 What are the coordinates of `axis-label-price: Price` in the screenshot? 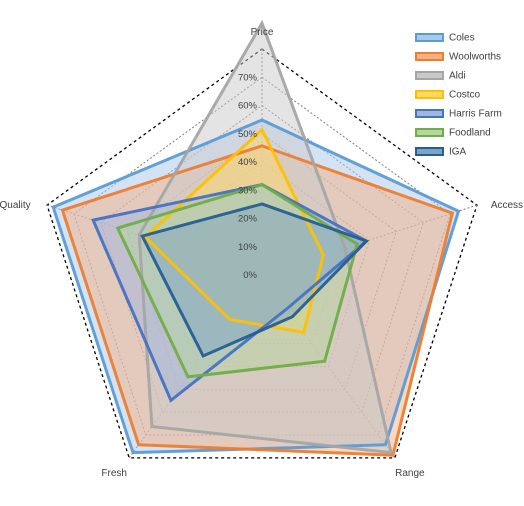 It's located at (262, 32).